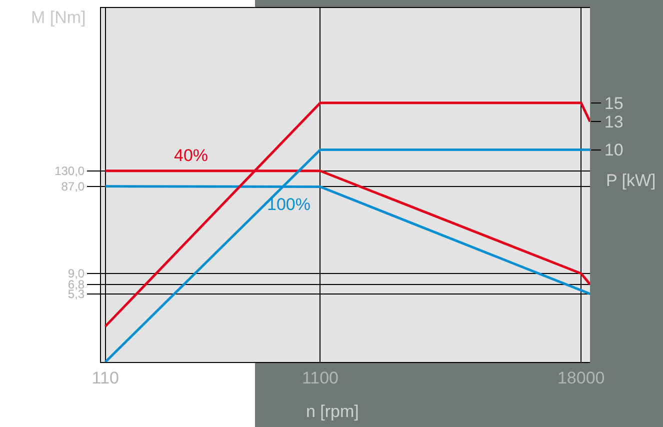 The height and width of the screenshot is (427, 663). I want to click on annotation: 40%, so click(191, 155).